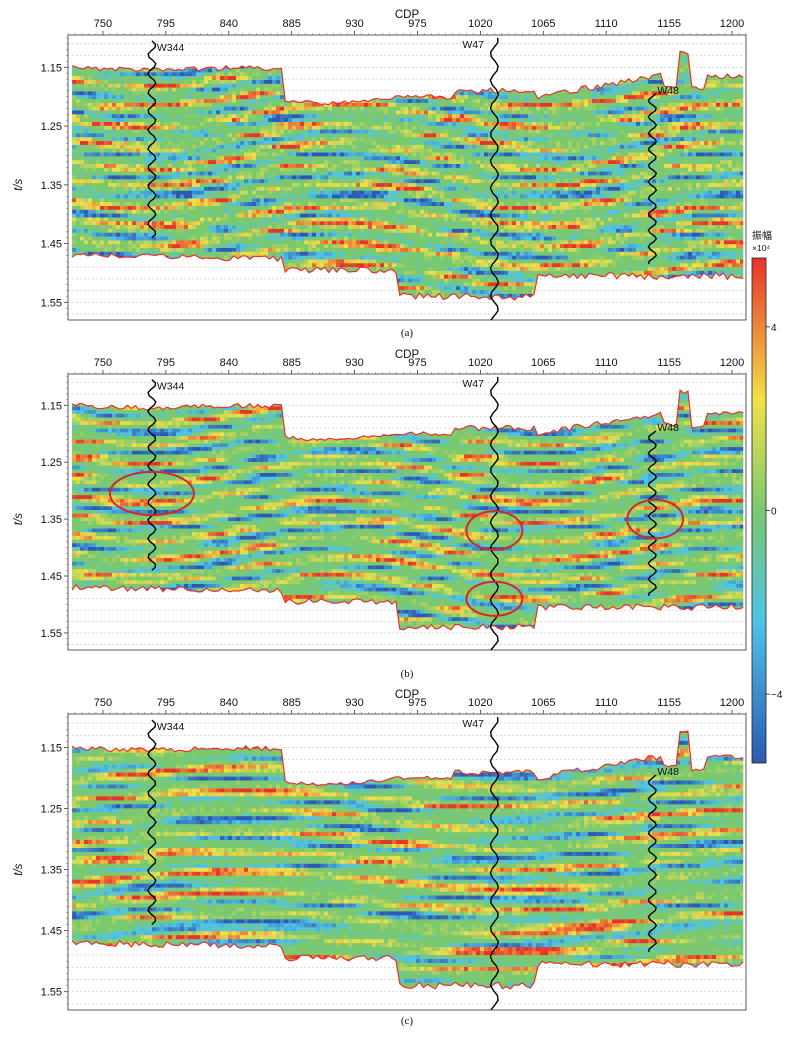 The image size is (795, 1037). Describe the element at coordinates (759, 510) in the screenshot. I see `colorbar-gradient` at that location.